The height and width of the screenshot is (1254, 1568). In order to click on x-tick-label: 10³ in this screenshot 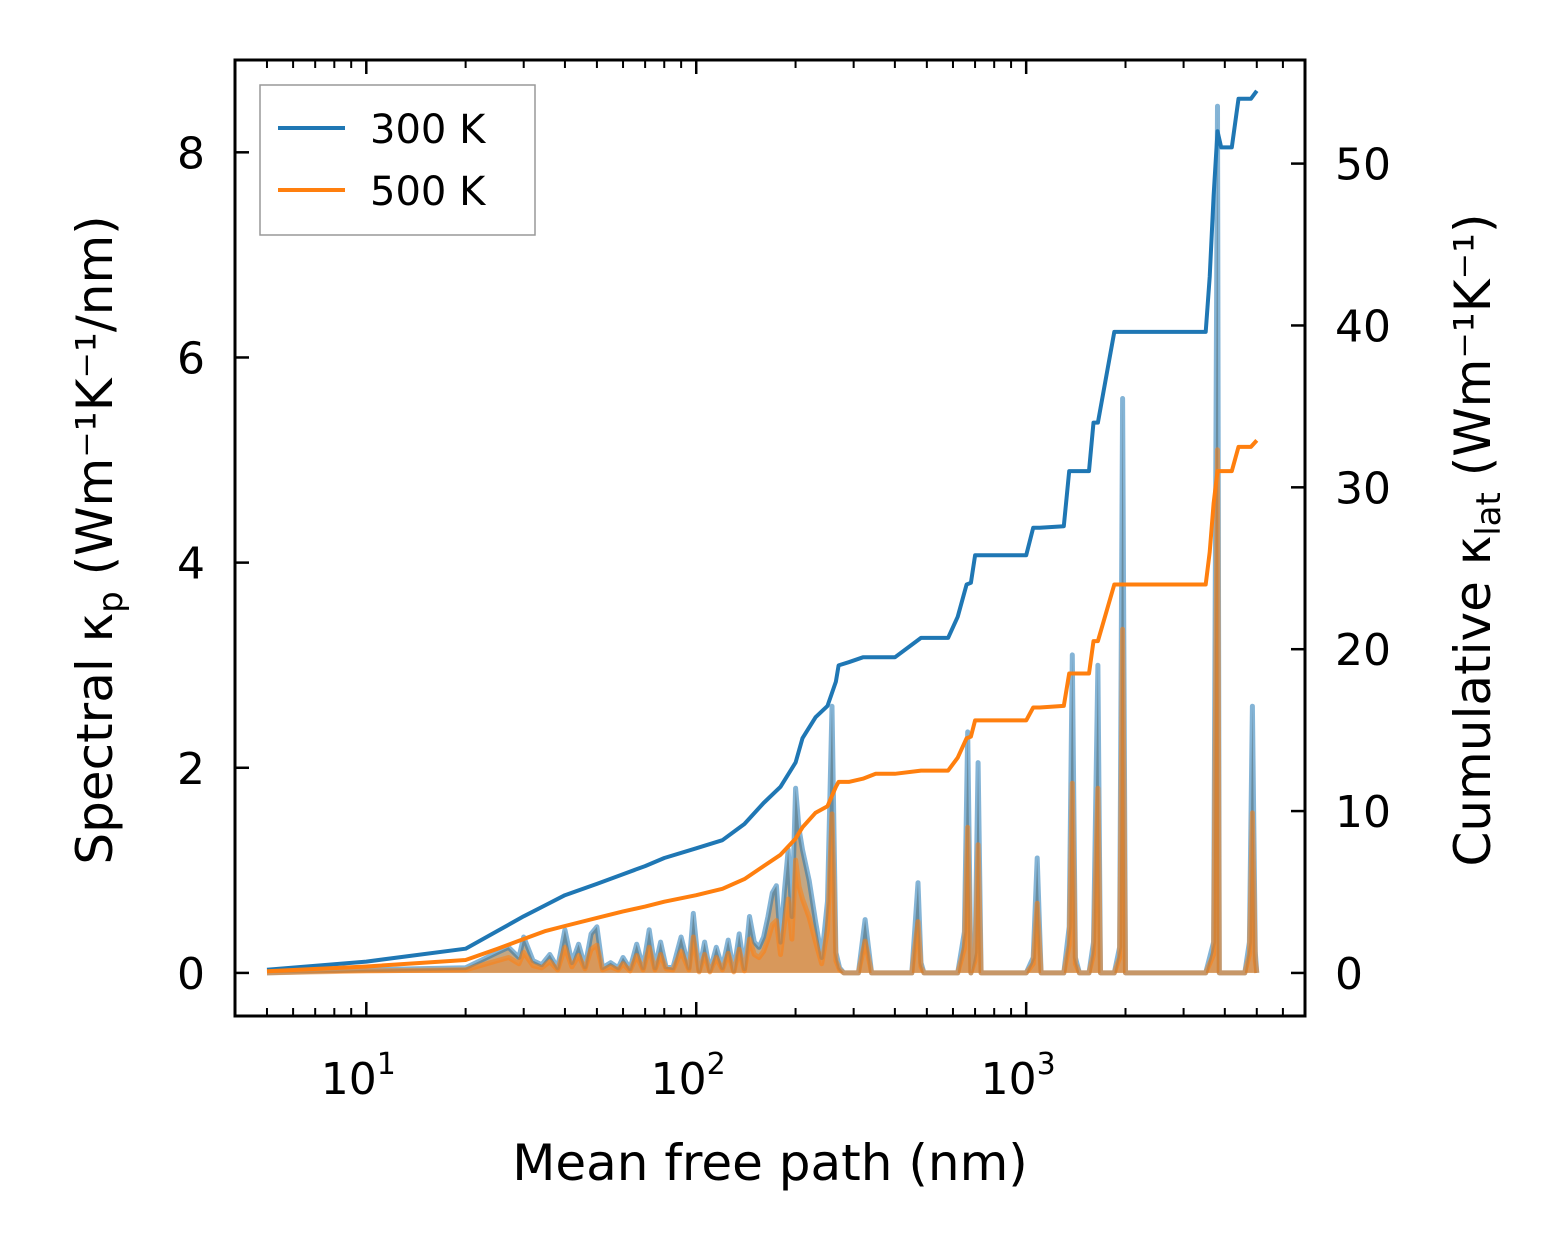, I will do `click(1018, 1076)`.